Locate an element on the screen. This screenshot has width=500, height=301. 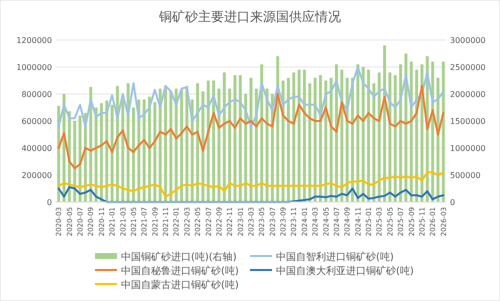
y-tick-label: 0 is located at coordinates (49, 202).